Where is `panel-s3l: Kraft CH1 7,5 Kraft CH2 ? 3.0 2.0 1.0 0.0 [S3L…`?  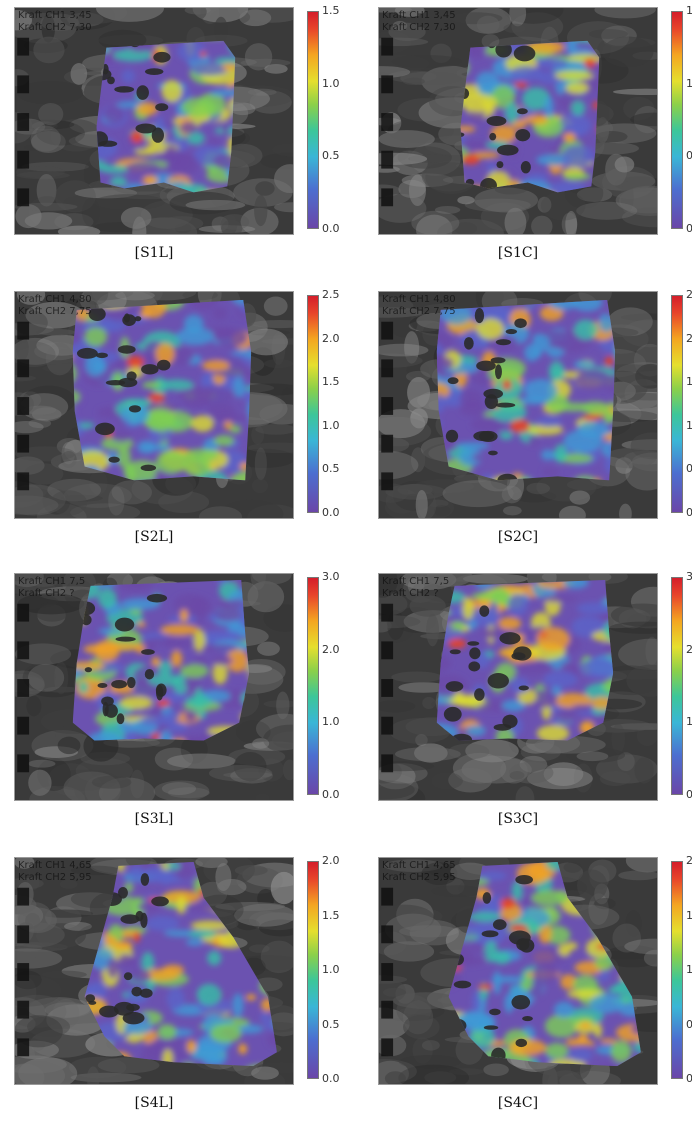
panel-s3l: Kraft CH1 7,5 Kraft CH2 ? 3.0 2.0 1.0 0.0 [S3L… is located at coordinates (177, 705).